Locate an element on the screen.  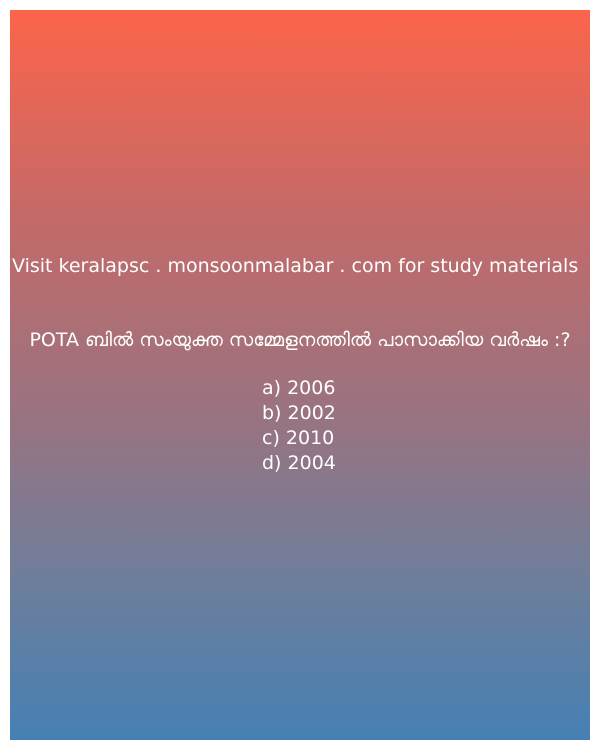
option-c: c) 2010 is located at coordinates (298, 438).